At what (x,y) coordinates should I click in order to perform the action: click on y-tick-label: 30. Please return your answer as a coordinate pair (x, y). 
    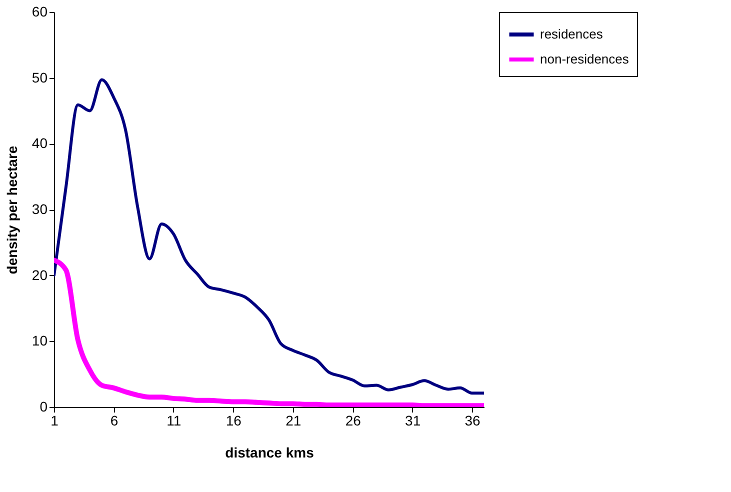
    Looking at the image, I should click on (40, 209).